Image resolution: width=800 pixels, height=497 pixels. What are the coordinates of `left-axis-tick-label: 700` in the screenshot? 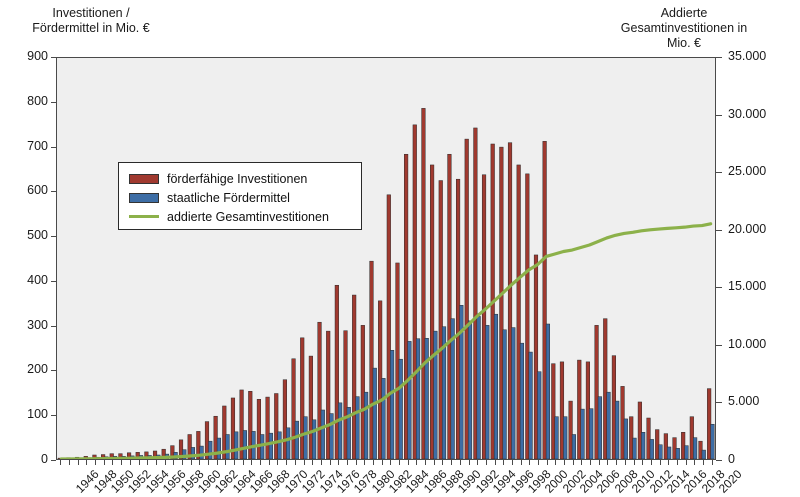 It's located at (37, 145).